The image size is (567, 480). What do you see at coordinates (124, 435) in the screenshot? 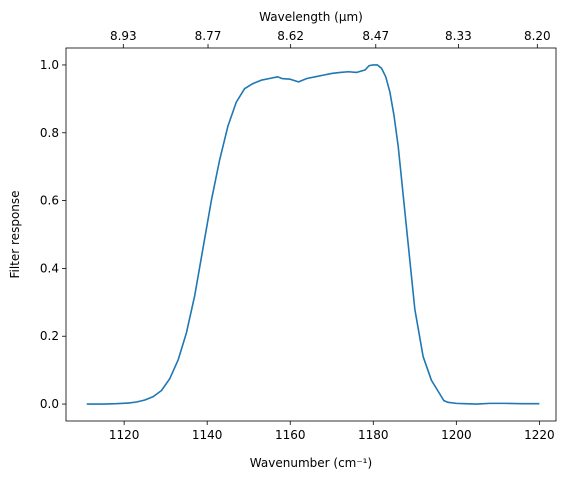
I see `x-tick-label: 1120` at bounding box center [124, 435].